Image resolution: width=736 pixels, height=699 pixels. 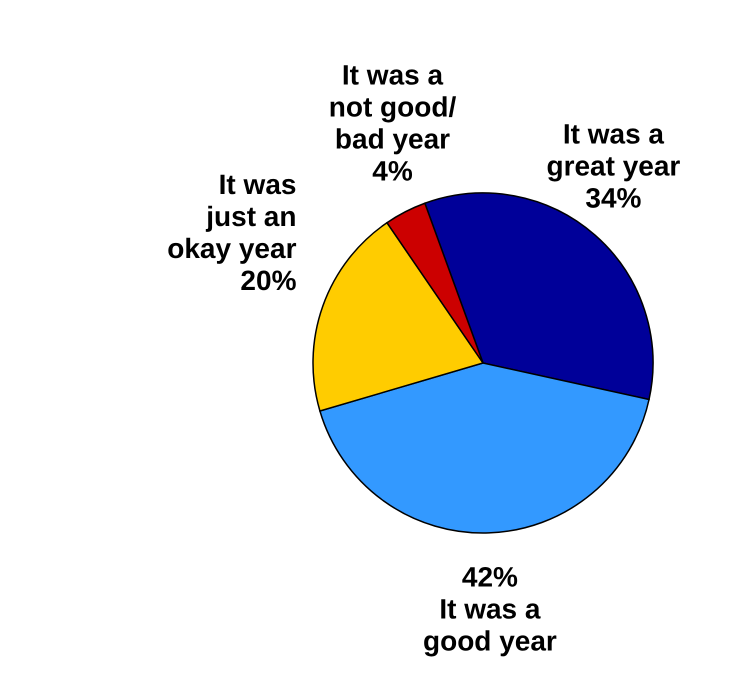 I want to click on data-label: 34%, so click(x=613, y=198).